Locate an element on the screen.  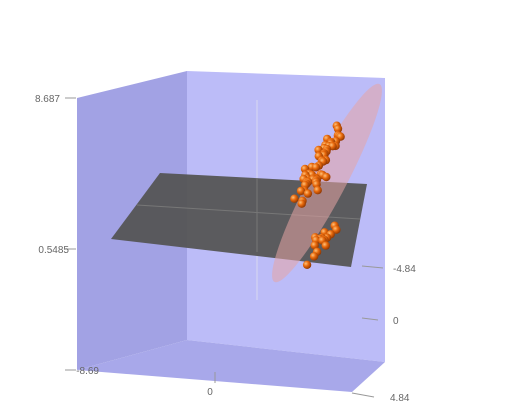
y-tick-label: 0 is located at coordinates (396, 321).